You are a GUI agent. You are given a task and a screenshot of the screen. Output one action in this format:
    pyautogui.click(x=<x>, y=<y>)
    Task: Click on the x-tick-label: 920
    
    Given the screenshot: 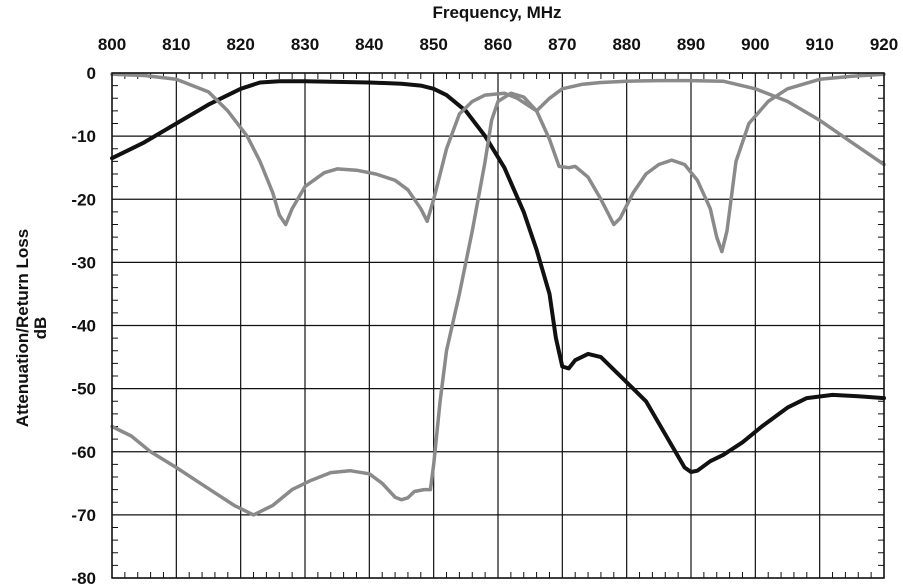 What is the action you would take?
    pyautogui.click(x=884, y=44)
    